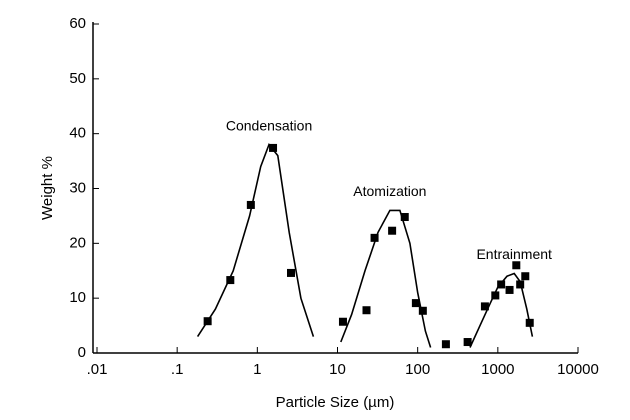  I want to click on y-tick-label: 20, so click(77, 242).